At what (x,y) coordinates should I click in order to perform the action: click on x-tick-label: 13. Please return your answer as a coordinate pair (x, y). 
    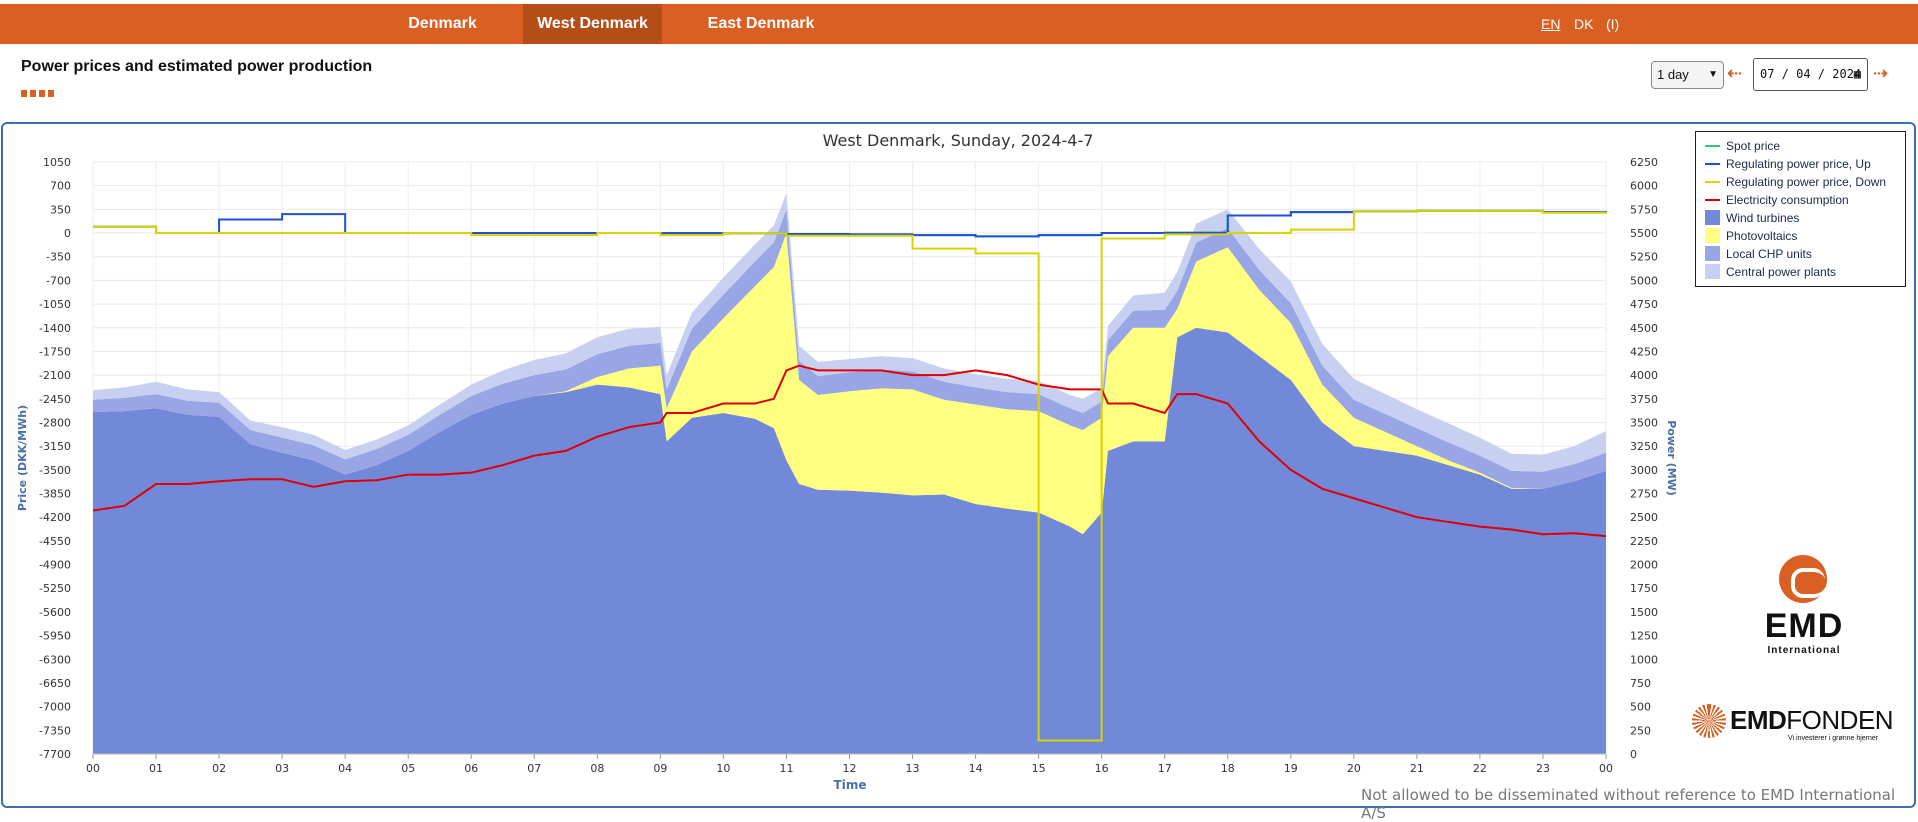
    Looking at the image, I should click on (913, 768).